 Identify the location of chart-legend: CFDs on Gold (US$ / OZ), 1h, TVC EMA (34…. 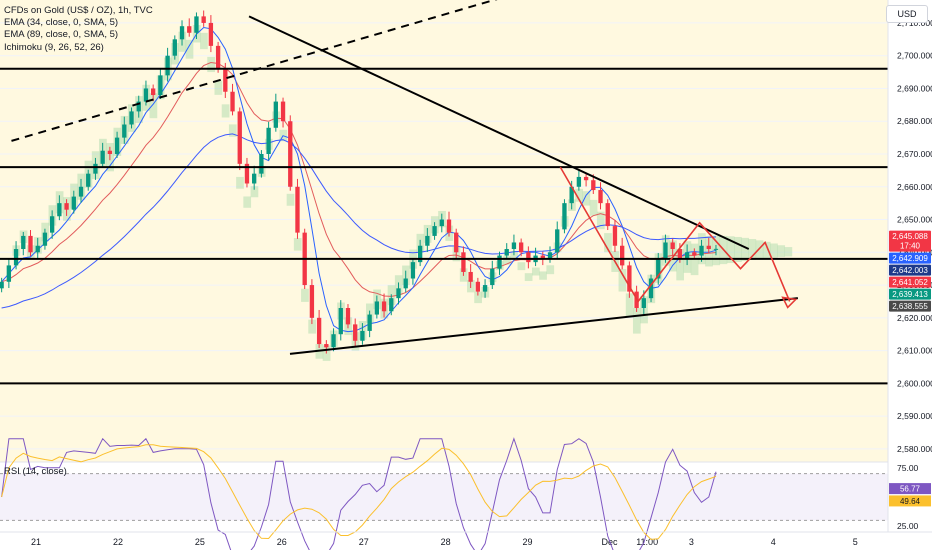
(78, 29).